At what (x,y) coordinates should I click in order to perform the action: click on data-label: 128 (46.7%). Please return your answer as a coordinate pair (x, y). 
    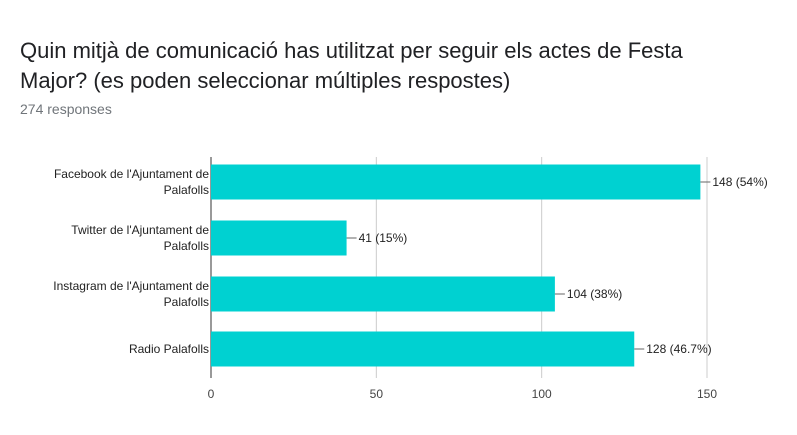
    Looking at the image, I should click on (678, 349).